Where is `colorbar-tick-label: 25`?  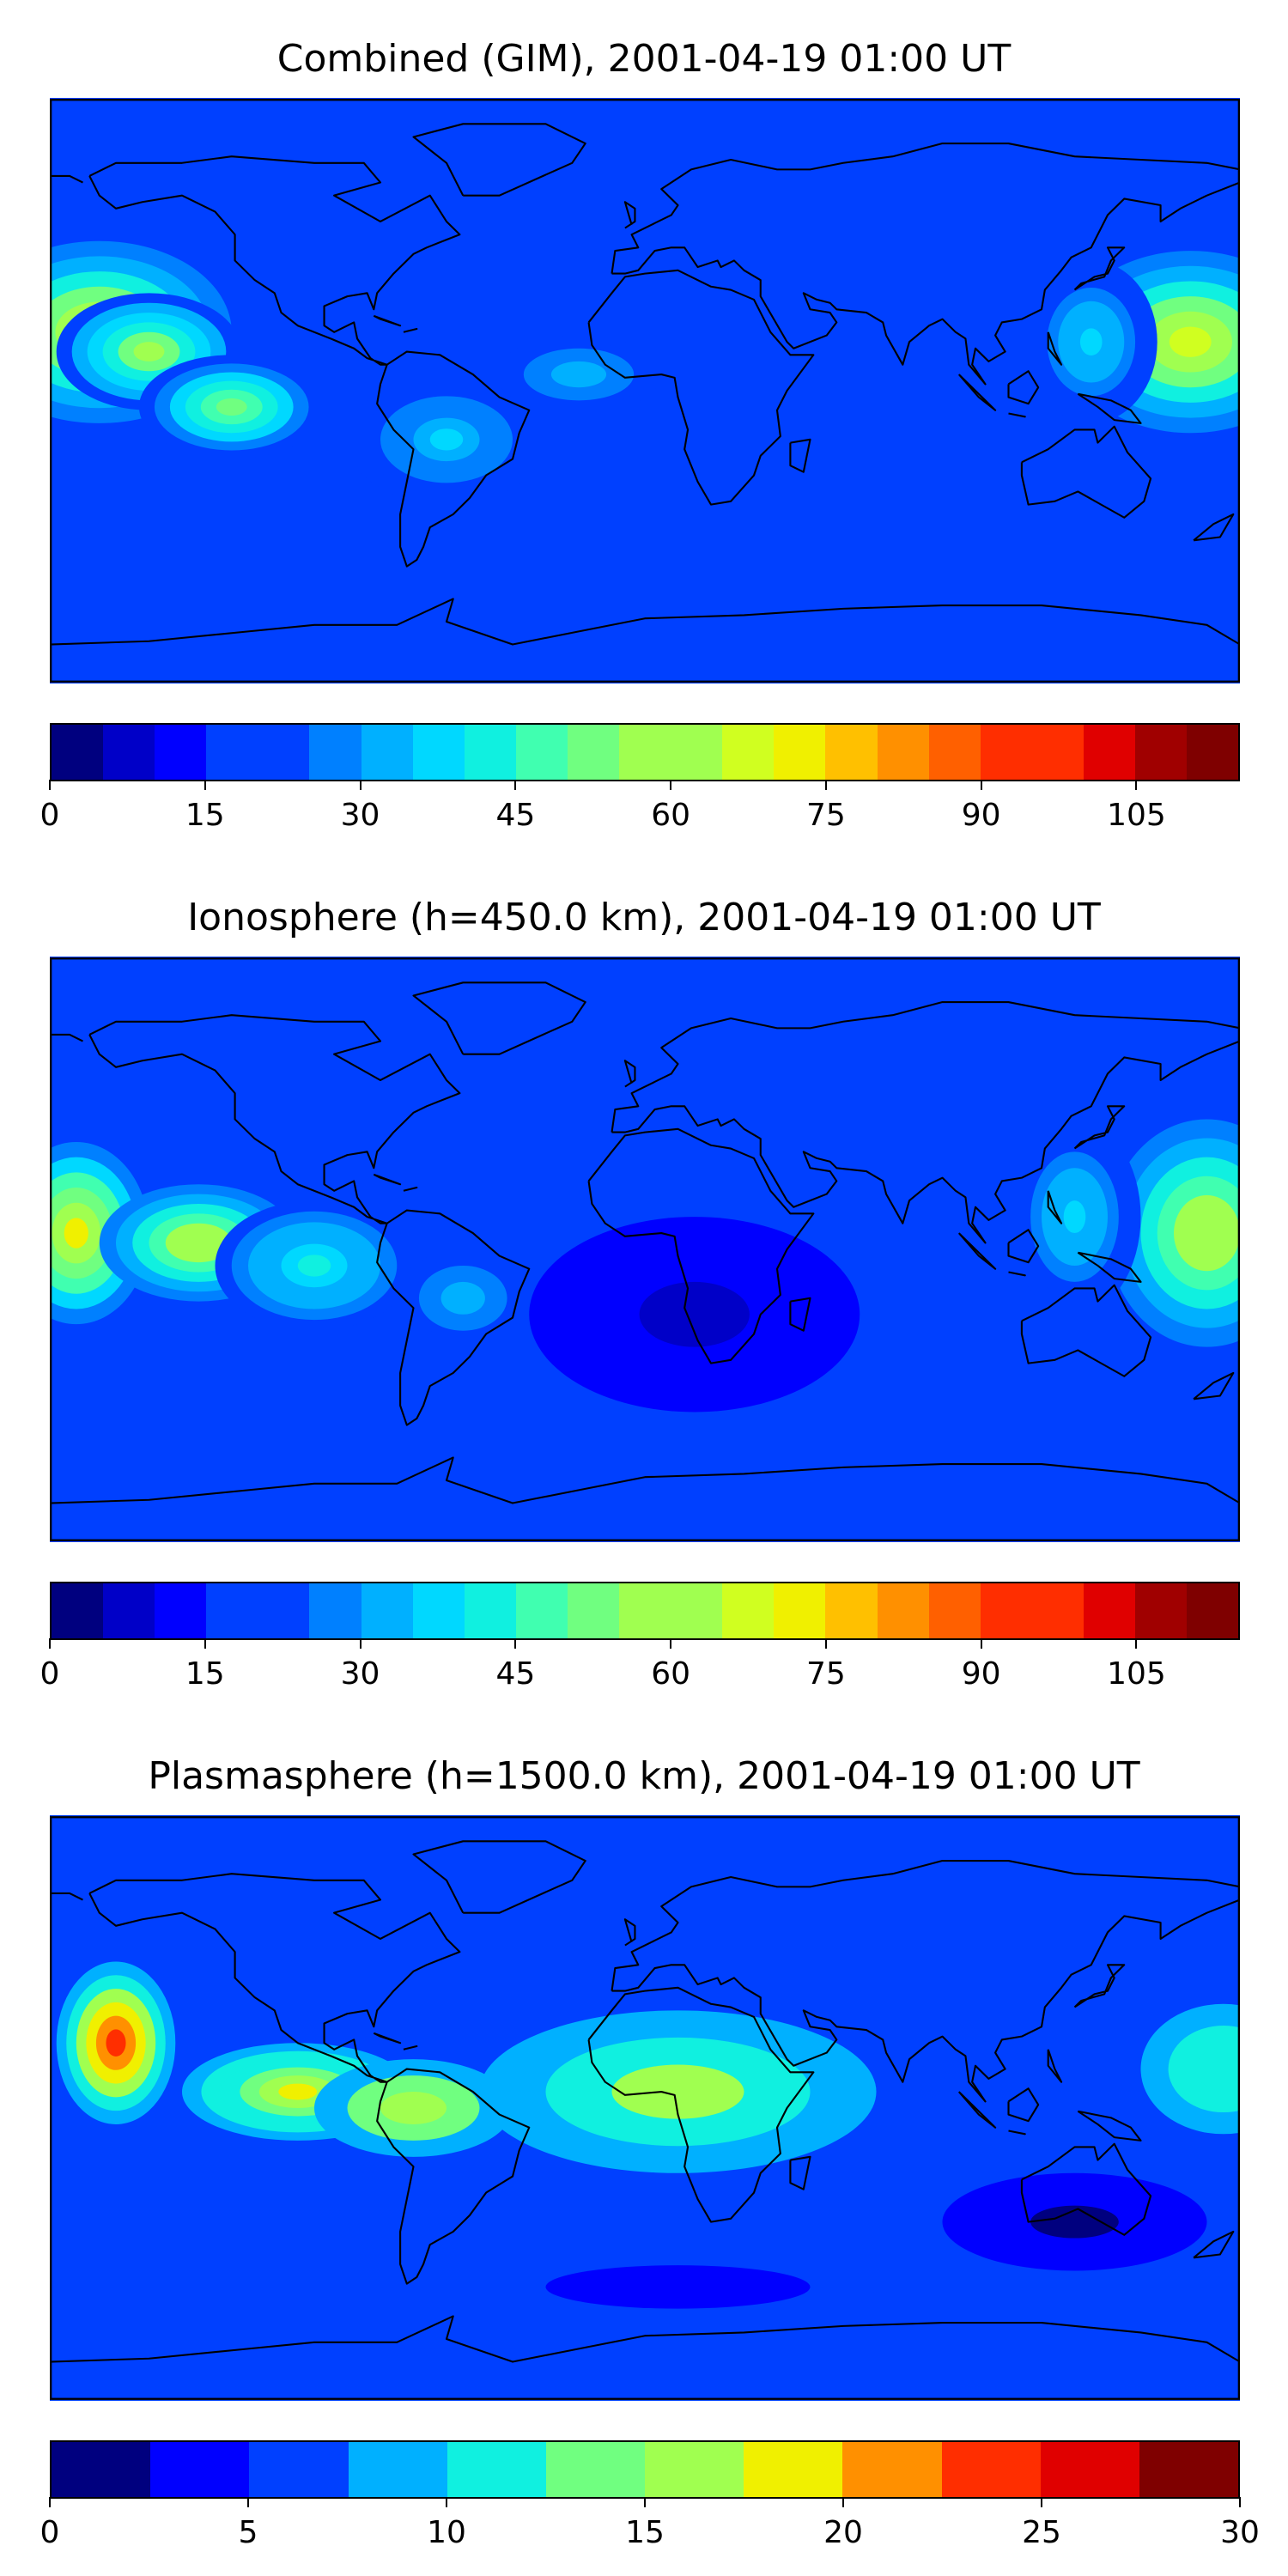 colorbar-tick-label: 25 is located at coordinates (1041, 2532).